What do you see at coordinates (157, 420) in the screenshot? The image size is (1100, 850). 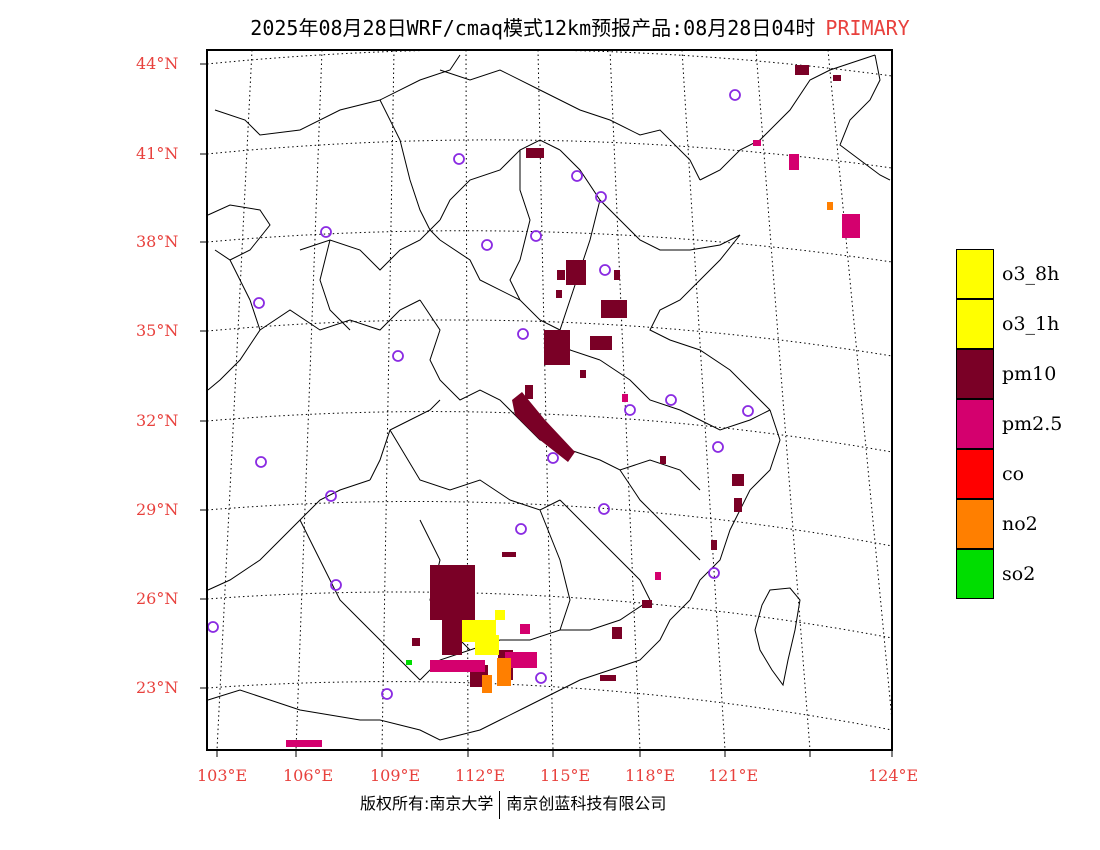 I see `lat-label: 32°N` at bounding box center [157, 420].